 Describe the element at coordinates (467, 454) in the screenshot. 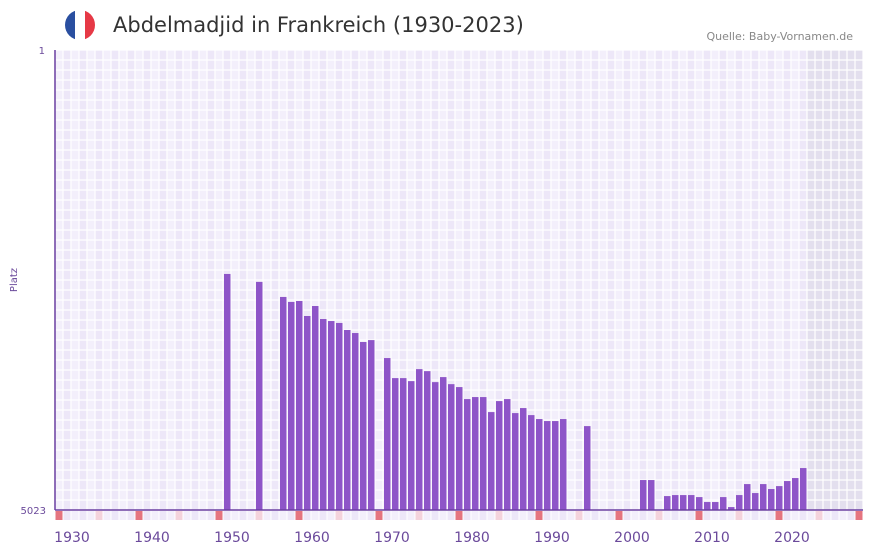

I see `bar-1981` at that location.